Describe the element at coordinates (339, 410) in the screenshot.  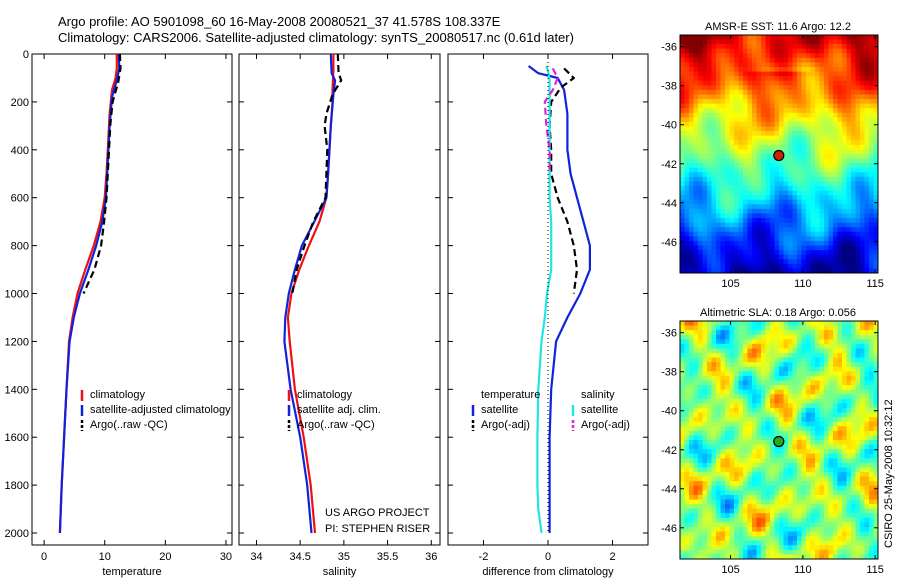
I see `salinity-legend-label: satellite adj. clim.` at that location.